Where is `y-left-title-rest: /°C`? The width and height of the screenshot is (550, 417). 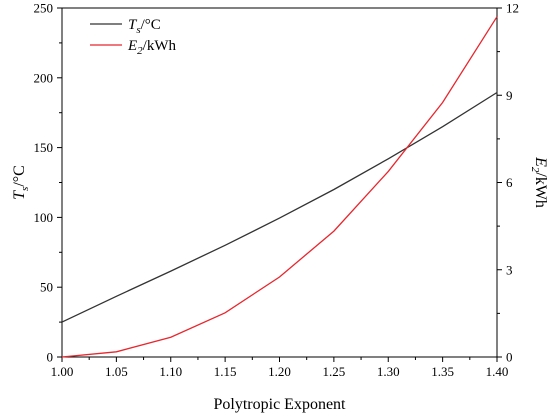
y-left-title-rest: /°C is located at coordinates (19, 176).